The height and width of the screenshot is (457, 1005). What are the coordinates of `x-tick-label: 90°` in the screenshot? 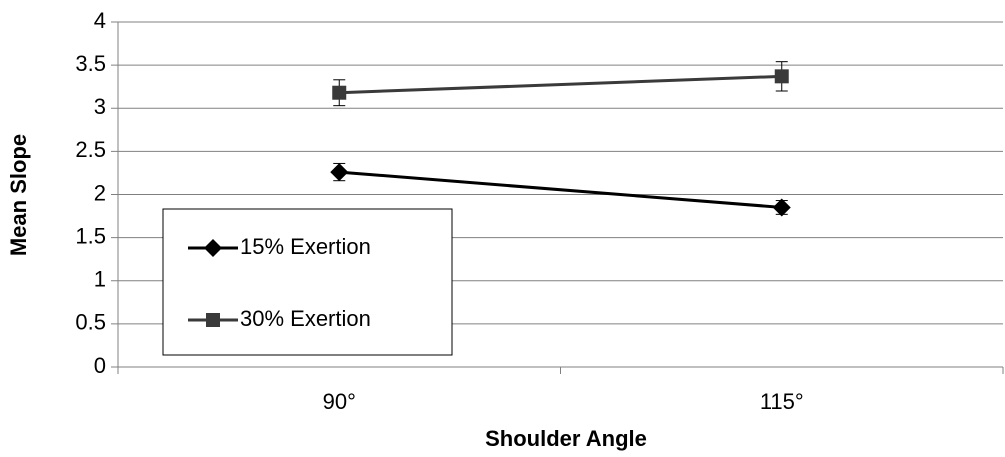 It's located at (339, 401).